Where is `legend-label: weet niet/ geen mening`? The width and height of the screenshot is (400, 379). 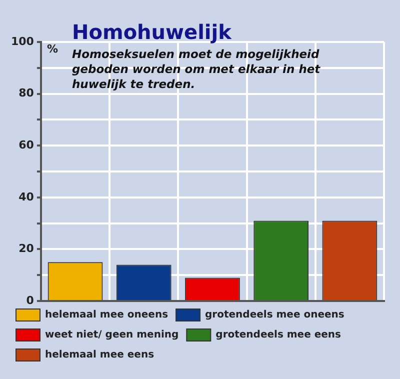
legend-label: weet niet/ geen mening is located at coordinates (112, 335).